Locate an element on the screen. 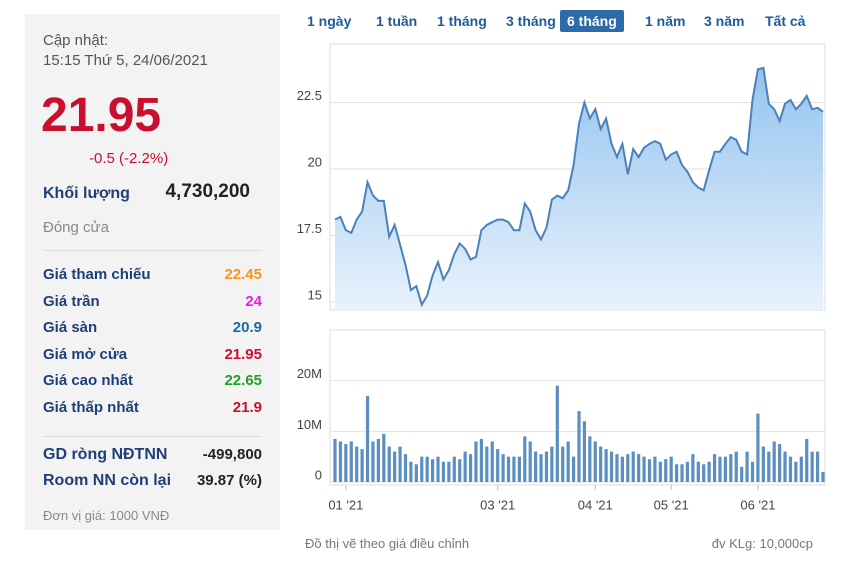  period-tab: 1 tháng is located at coordinates (462, 21).